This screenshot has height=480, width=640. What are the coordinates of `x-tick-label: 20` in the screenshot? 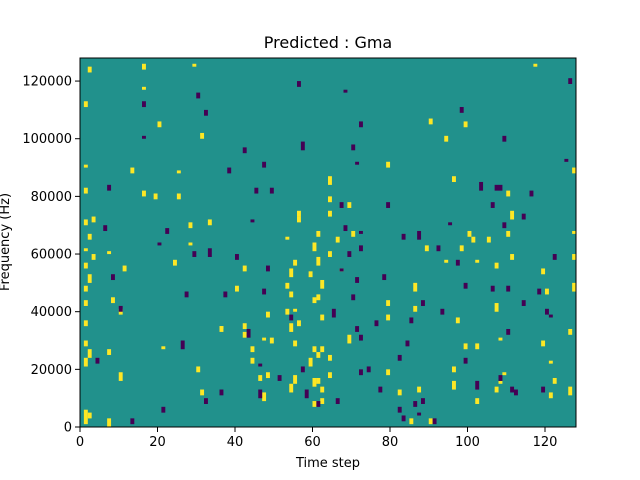 It's located at (157, 442).